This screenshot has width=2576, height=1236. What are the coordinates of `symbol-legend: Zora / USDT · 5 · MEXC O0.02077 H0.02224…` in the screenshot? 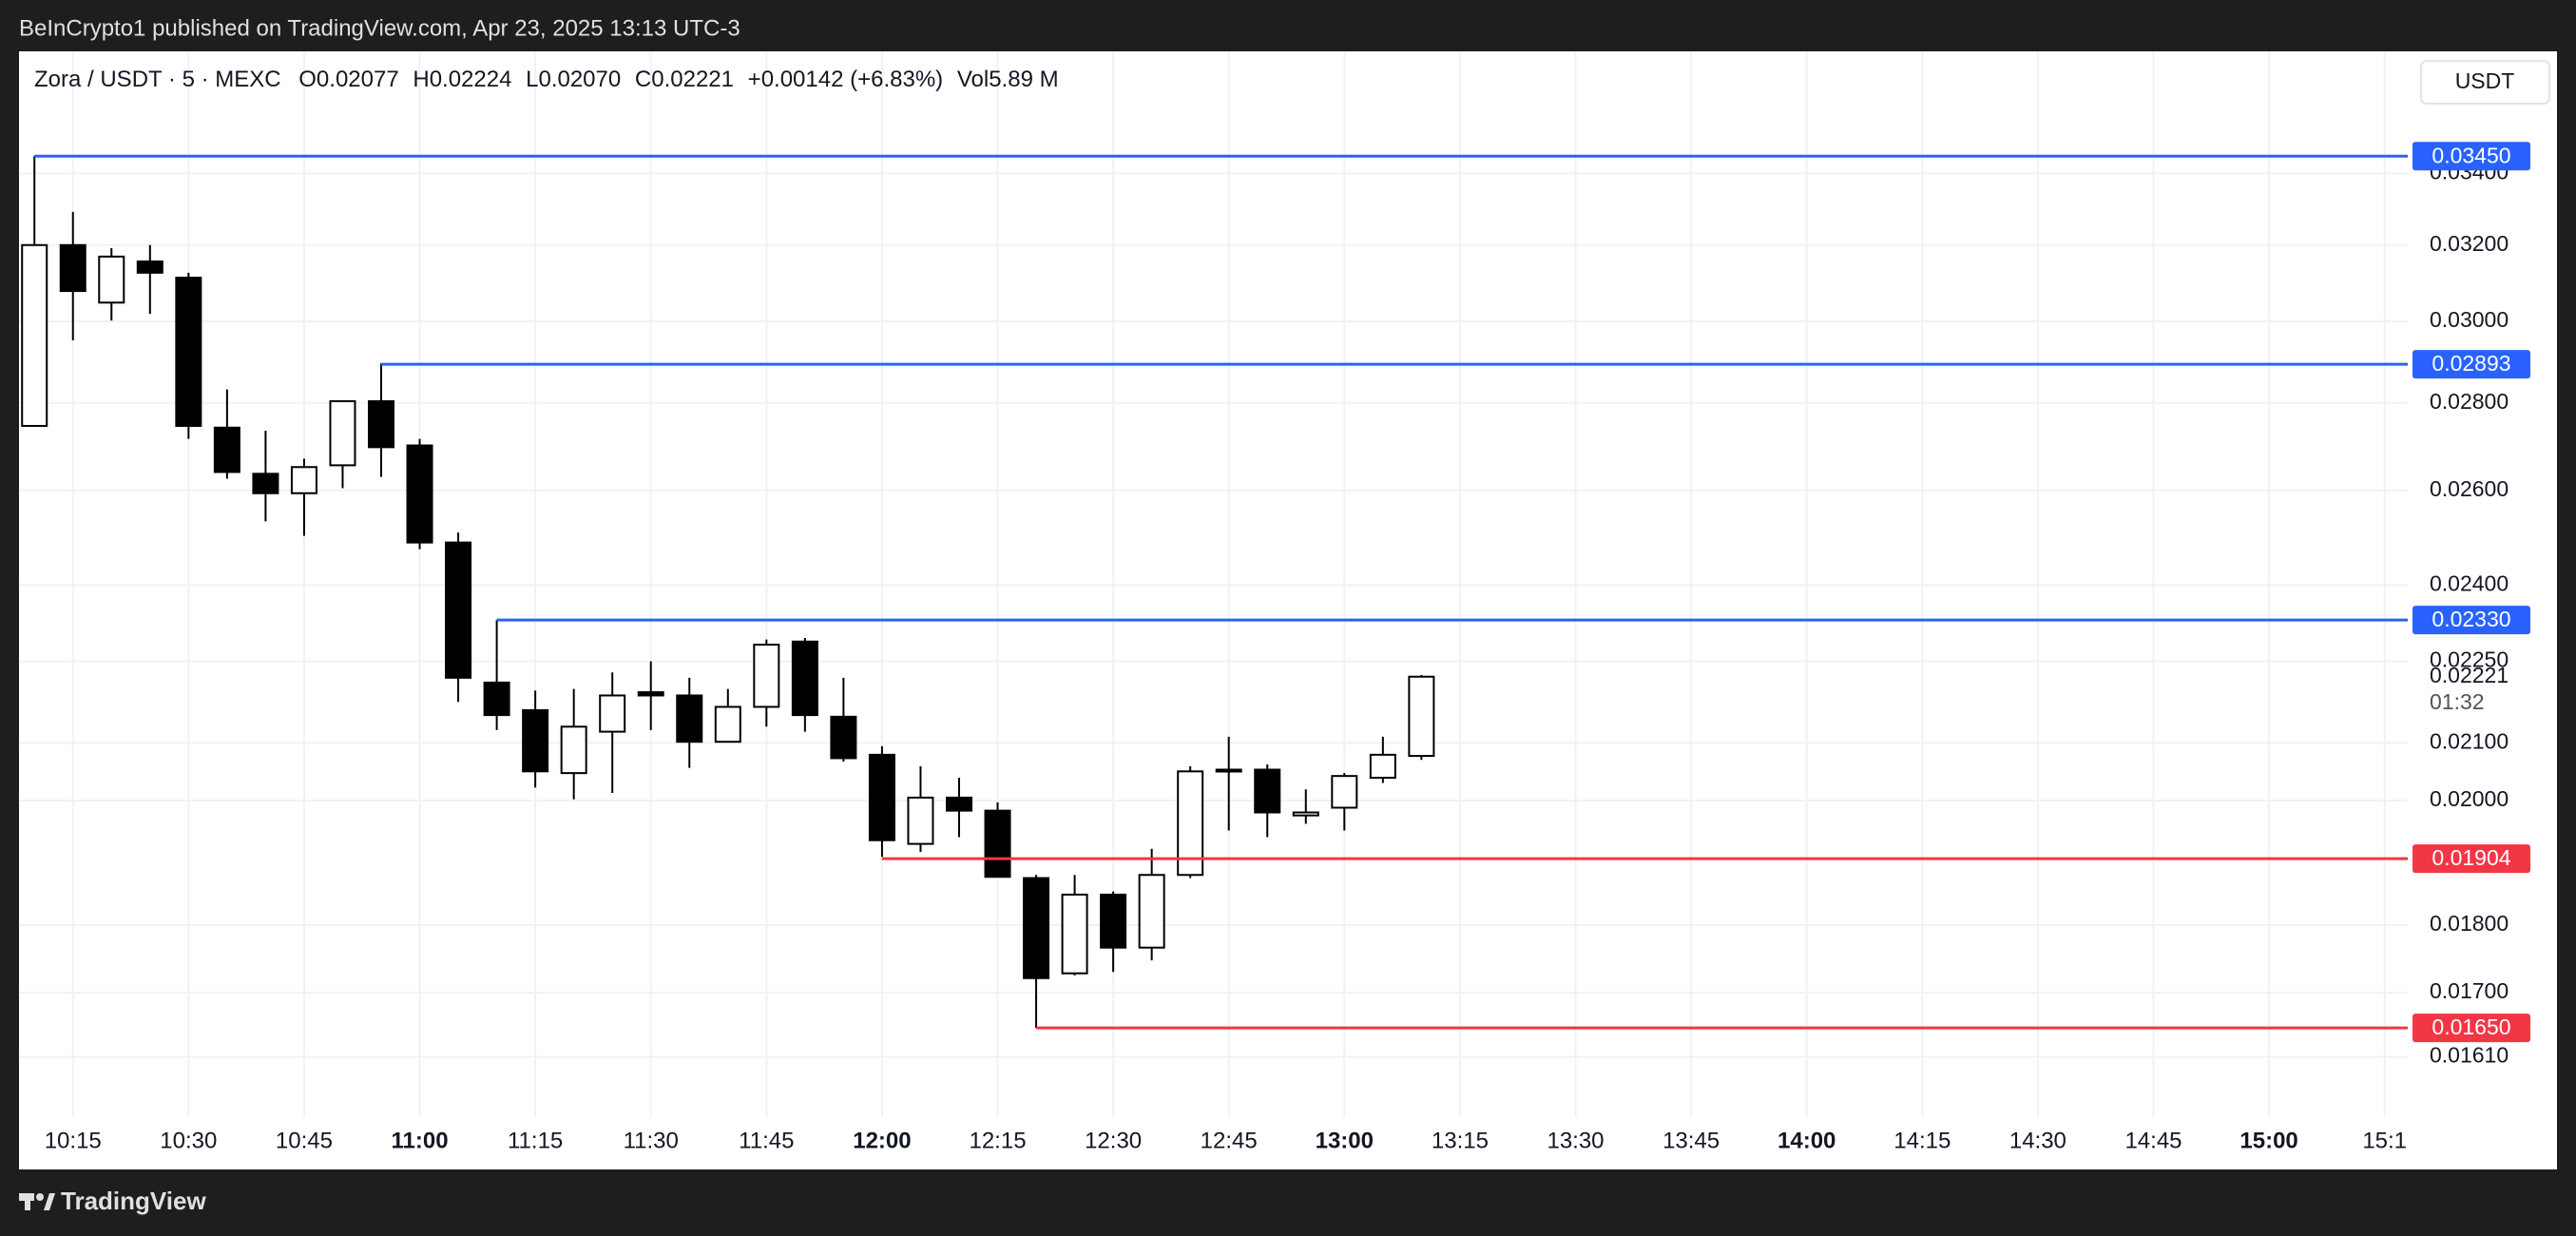 It's located at (547, 80).